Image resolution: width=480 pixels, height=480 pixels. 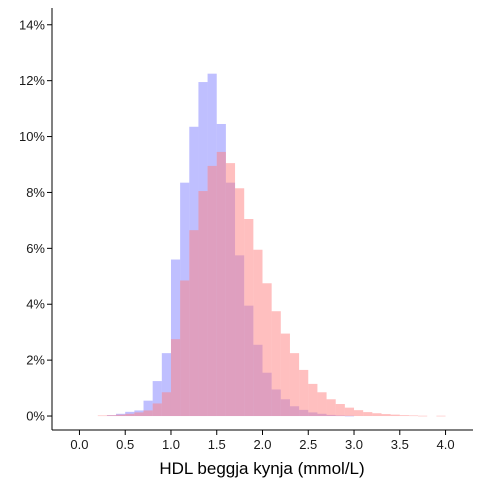 I want to click on y-tick-label: 8%, so click(x=35, y=192).